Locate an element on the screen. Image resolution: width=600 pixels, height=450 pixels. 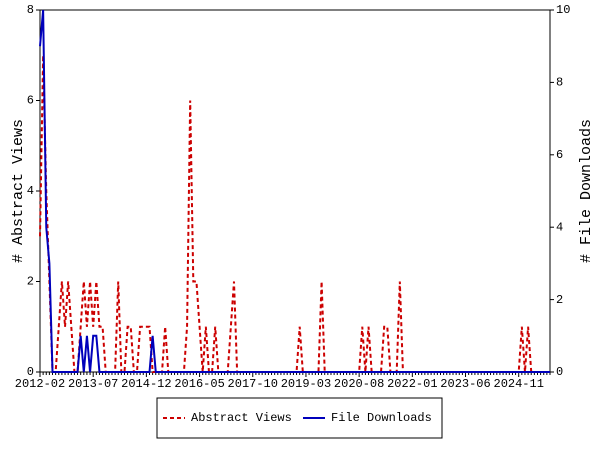
y-tick-label: 2 is located at coordinates (30, 282).